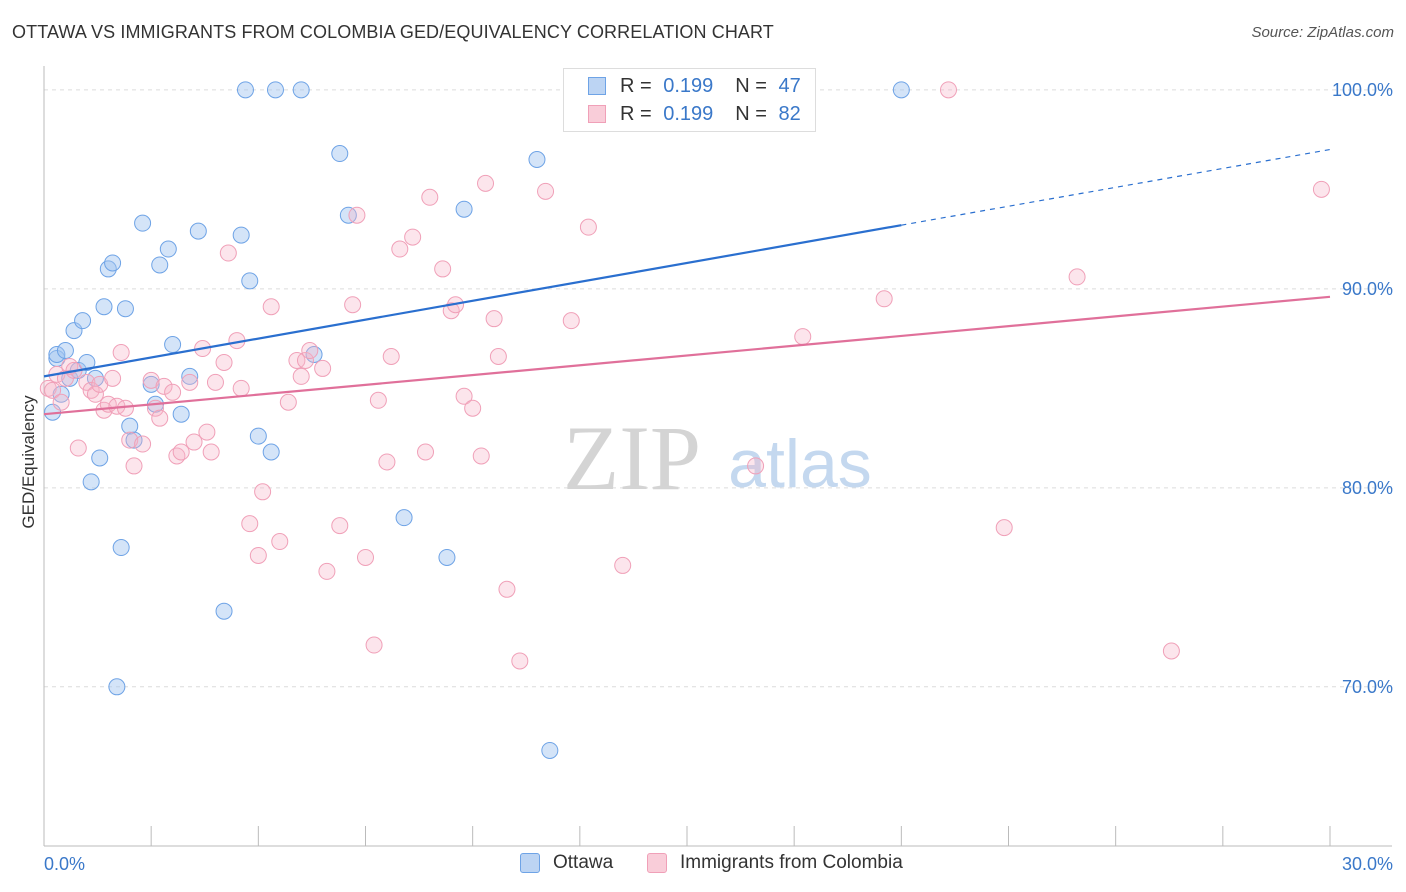 Image resolution: width=1406 pixels, height=892 pixels. What do you see at coordinates (791, 862) in the screenshot?
I see `legend-label-colombia: Immigrants from Colombia` at bounding box center [791, 862].